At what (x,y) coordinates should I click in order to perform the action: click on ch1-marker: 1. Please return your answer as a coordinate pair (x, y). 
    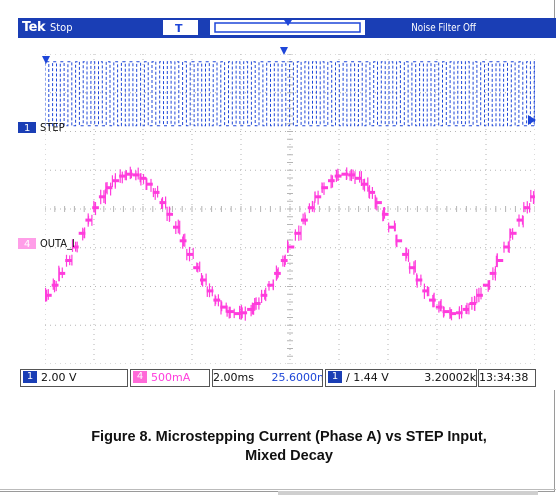
    Looking at the image, I should click on (27, 128).